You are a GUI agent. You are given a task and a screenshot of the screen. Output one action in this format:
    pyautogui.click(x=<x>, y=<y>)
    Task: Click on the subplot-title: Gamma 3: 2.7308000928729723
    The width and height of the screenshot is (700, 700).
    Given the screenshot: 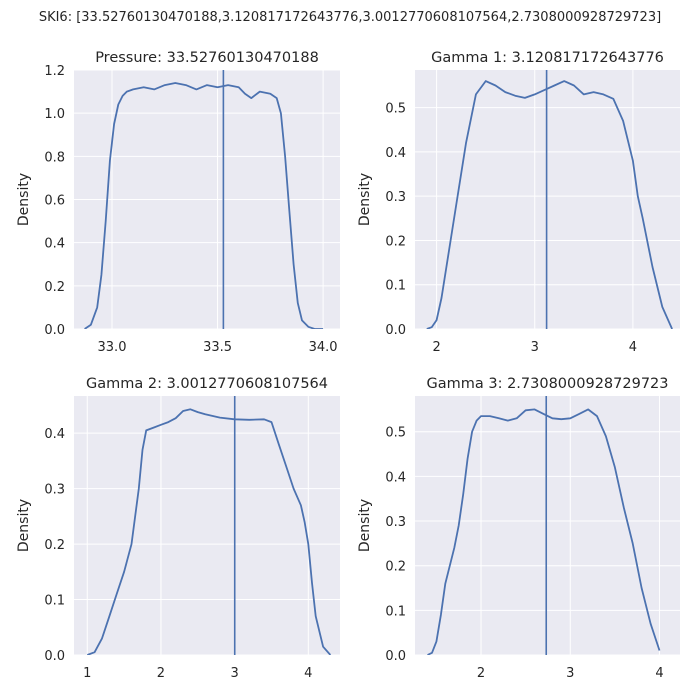 What is the action you would take?
    pyautogui.click(x=547, y=384)
    